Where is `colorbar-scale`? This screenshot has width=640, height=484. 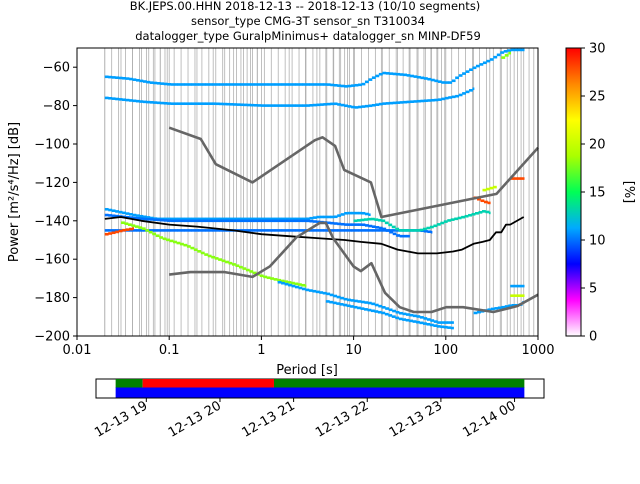 colorbar-scale is located at coordinates (573, 192).